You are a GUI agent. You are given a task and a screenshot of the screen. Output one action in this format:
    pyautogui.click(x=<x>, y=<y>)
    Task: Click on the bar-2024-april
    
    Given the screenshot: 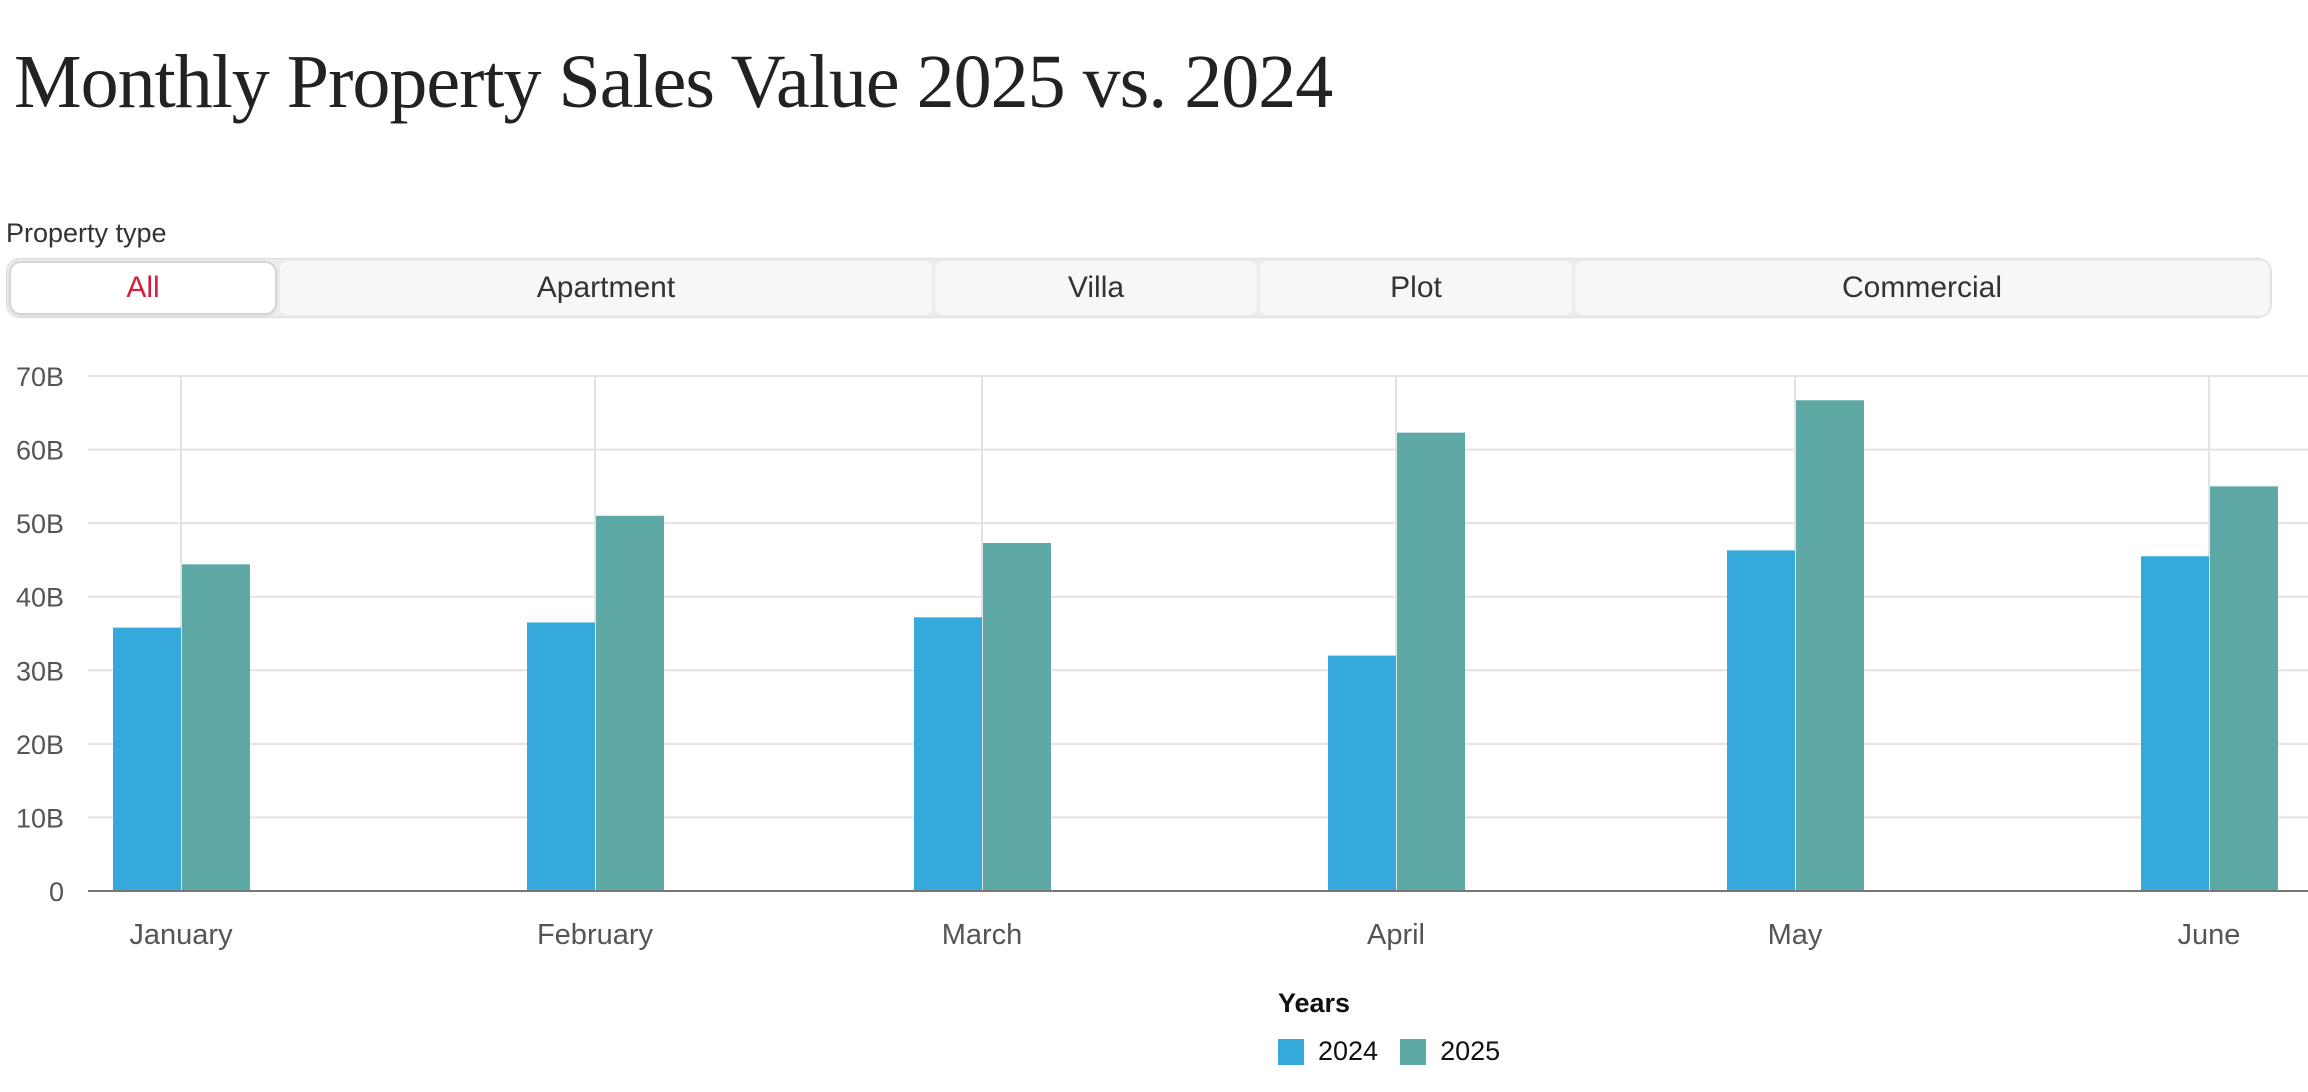 What is the action you would take?
    pyautogui.click(x=1362, y=773)
    